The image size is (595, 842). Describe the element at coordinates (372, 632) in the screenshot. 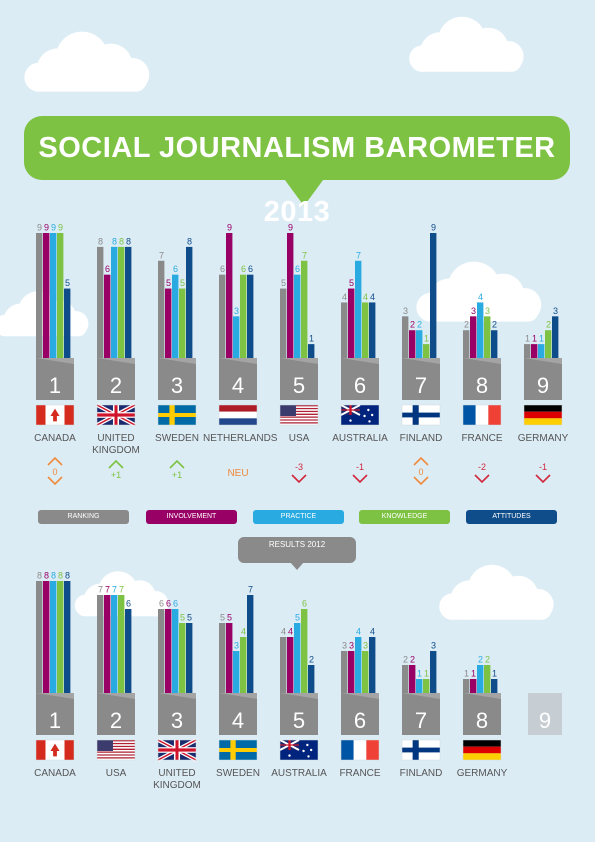

I see `data-label-attitudes: 4` at that location.